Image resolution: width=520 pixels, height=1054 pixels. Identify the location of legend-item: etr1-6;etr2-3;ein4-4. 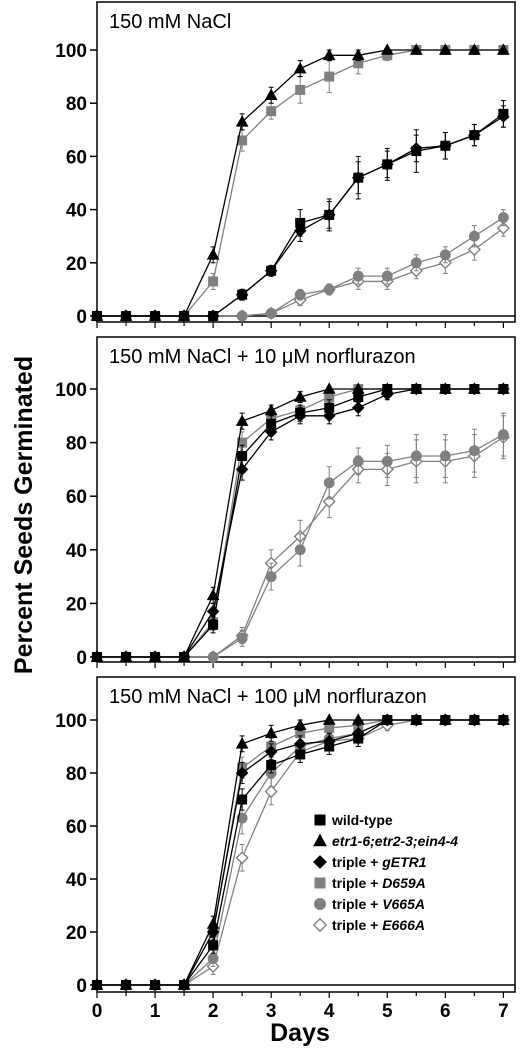
(385, 841).